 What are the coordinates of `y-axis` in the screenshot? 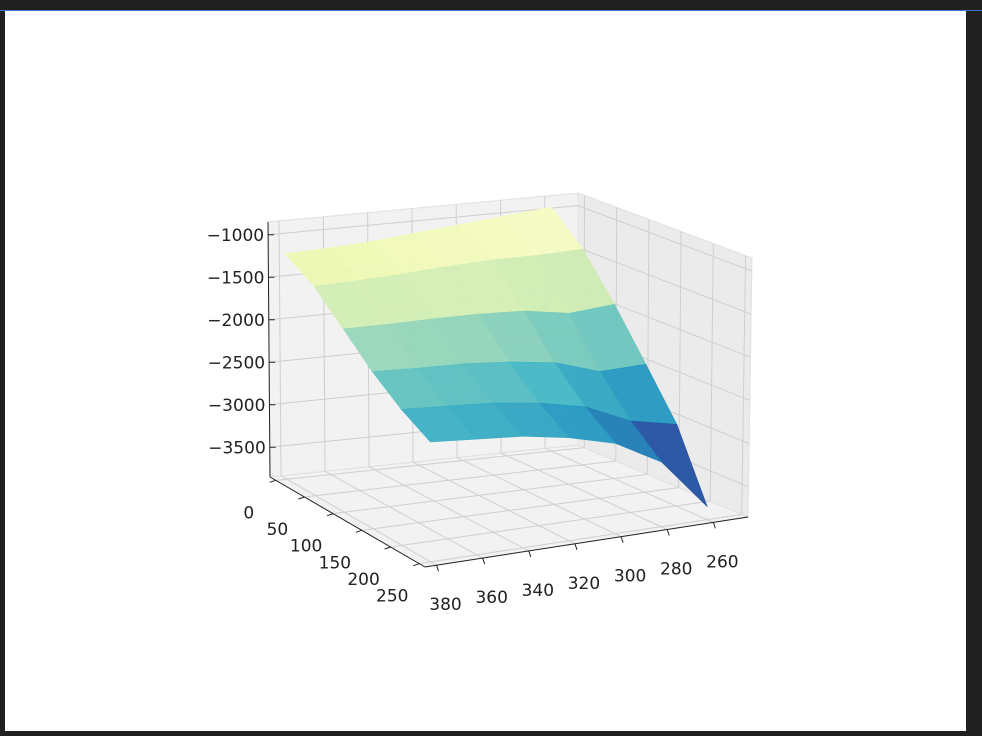 It's located at (347, 522).